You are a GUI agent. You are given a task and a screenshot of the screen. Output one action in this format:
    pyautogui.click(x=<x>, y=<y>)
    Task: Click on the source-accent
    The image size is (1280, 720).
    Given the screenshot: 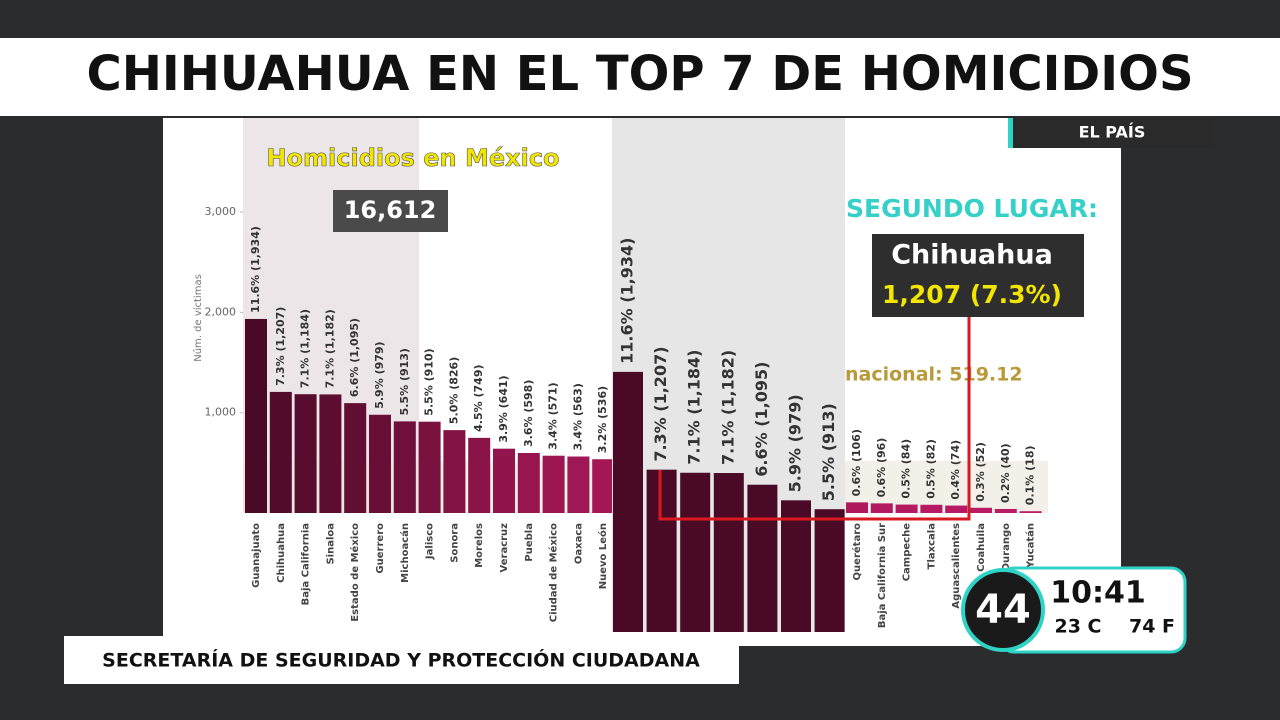 What is the action you would take?
    pyautogui.click(x=1010, y=133)
    